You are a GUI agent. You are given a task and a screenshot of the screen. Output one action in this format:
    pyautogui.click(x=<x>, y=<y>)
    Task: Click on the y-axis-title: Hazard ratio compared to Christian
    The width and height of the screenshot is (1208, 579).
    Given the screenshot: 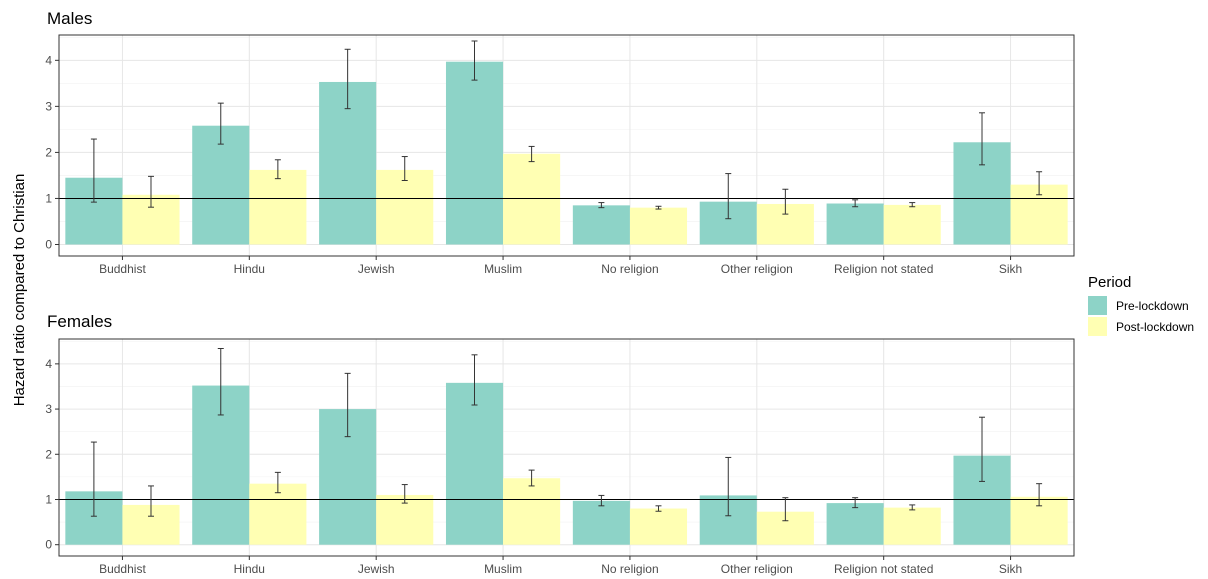 What is the action you would take?
    pyautogui.click(x=19, y=290)
    